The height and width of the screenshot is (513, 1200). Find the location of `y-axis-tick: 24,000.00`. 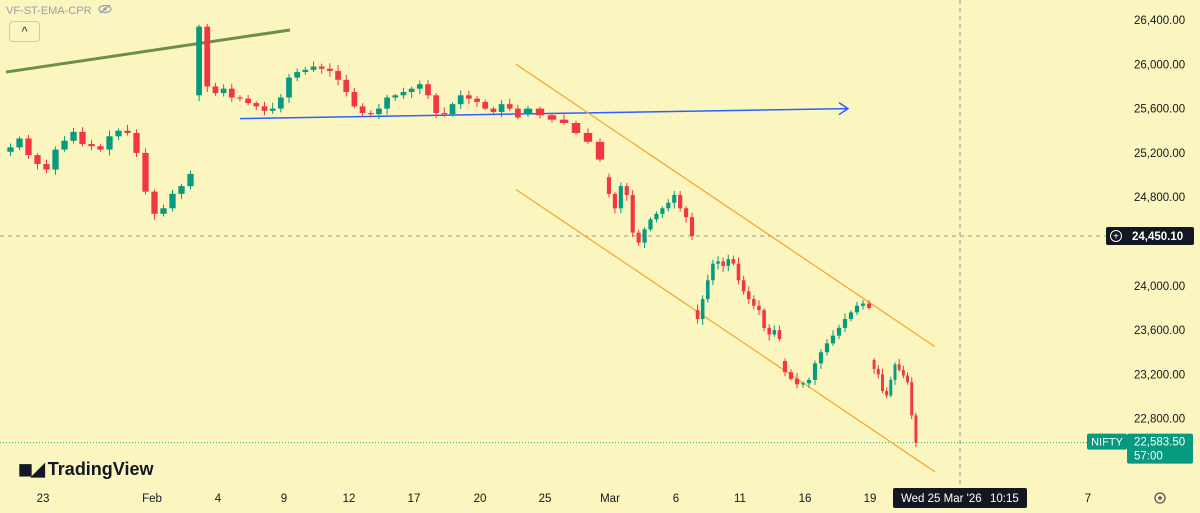

y-axis-tick: 24,000.00 is located at coordinates (1159, 287).